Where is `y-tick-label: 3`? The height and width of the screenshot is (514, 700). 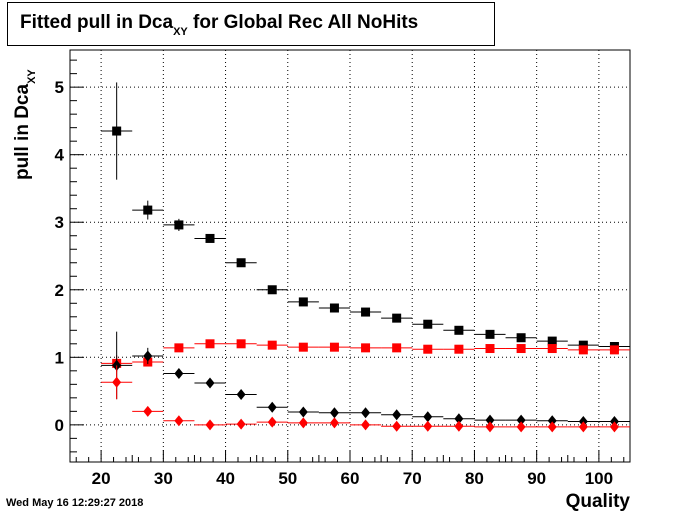
y-tick-label: 3 is located at coordinates (59, 222).